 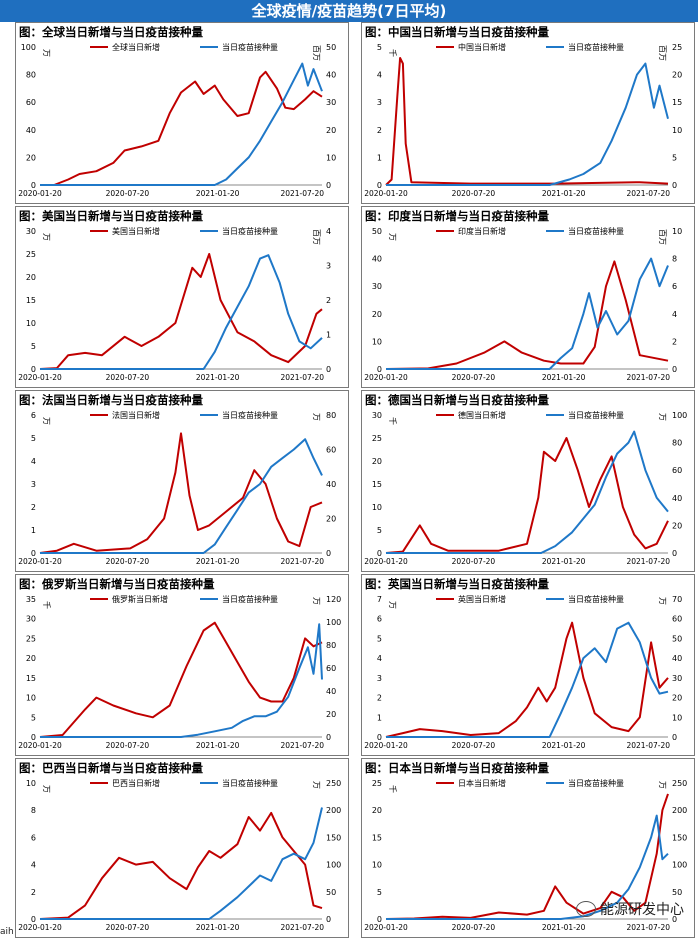 I want to click on chart-title: 图：英国当日新增与当日疫苗接种量, so click(x=457, y=584).